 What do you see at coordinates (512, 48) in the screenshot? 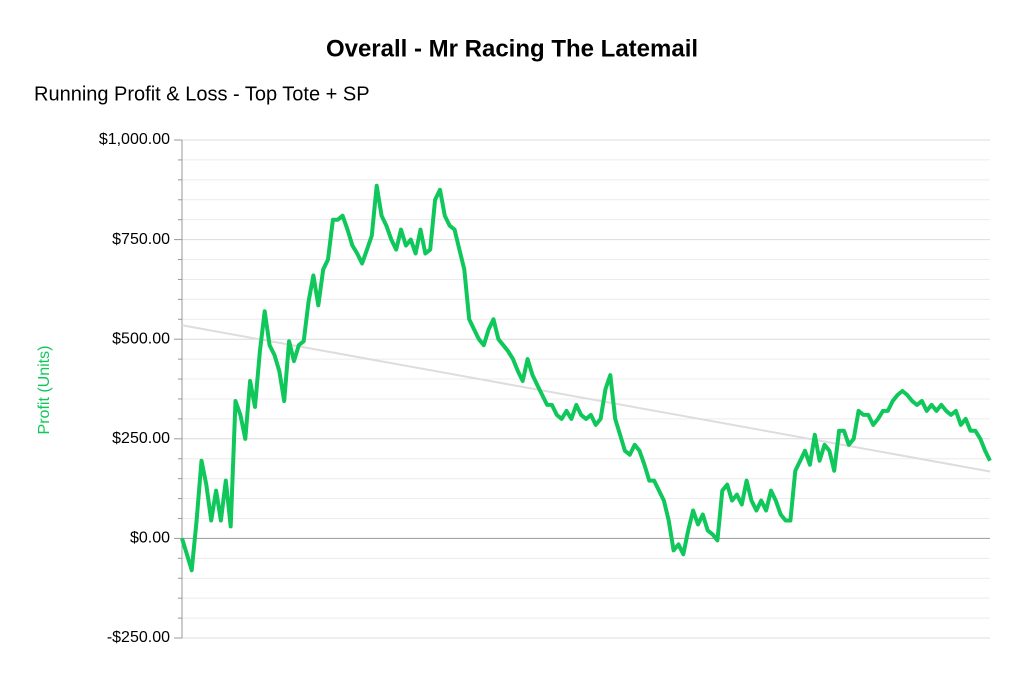
I see `chart-title: Overall - Mr Racing The Latemail` at bounding box center [512, 48].